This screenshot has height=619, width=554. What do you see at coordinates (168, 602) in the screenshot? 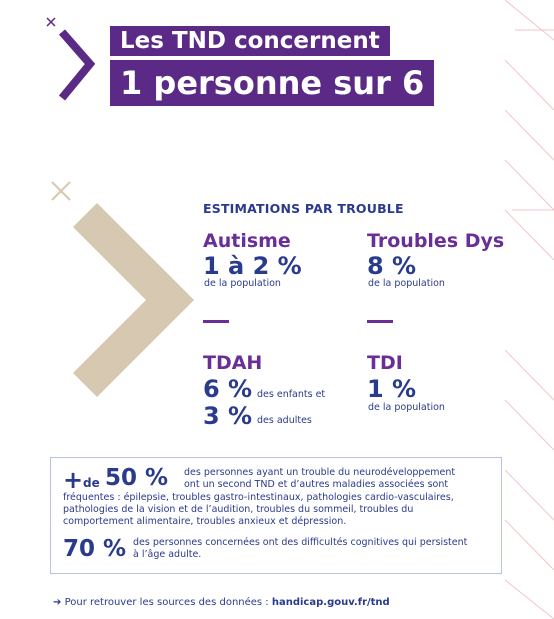
I see `footer-text: Pour retrouver les sources des données :` at bounding box center [168, 602].